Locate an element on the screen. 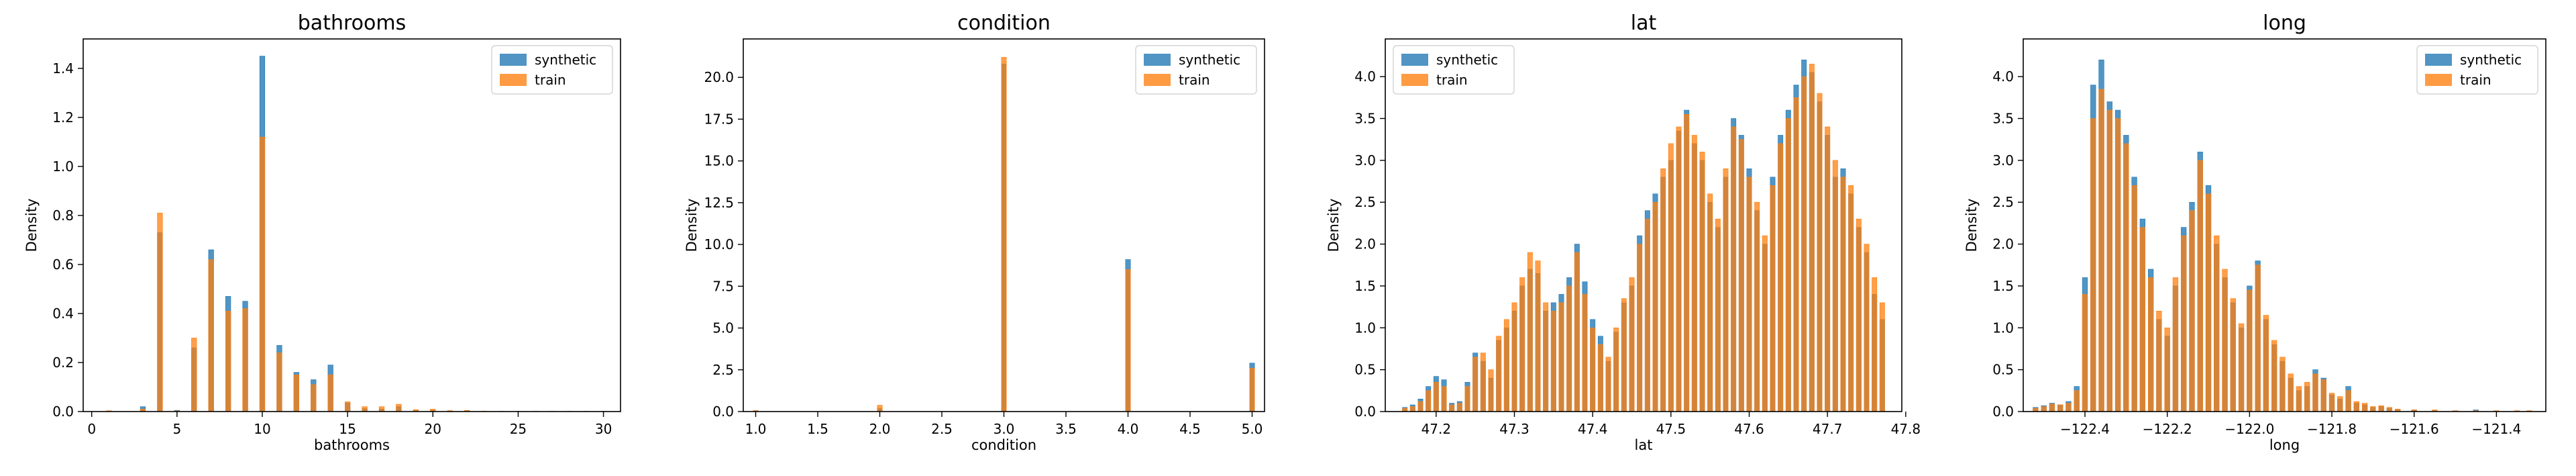 The image size is (2576, 476). y-tick-label: 7.5 is located at coordinates (723, 286).